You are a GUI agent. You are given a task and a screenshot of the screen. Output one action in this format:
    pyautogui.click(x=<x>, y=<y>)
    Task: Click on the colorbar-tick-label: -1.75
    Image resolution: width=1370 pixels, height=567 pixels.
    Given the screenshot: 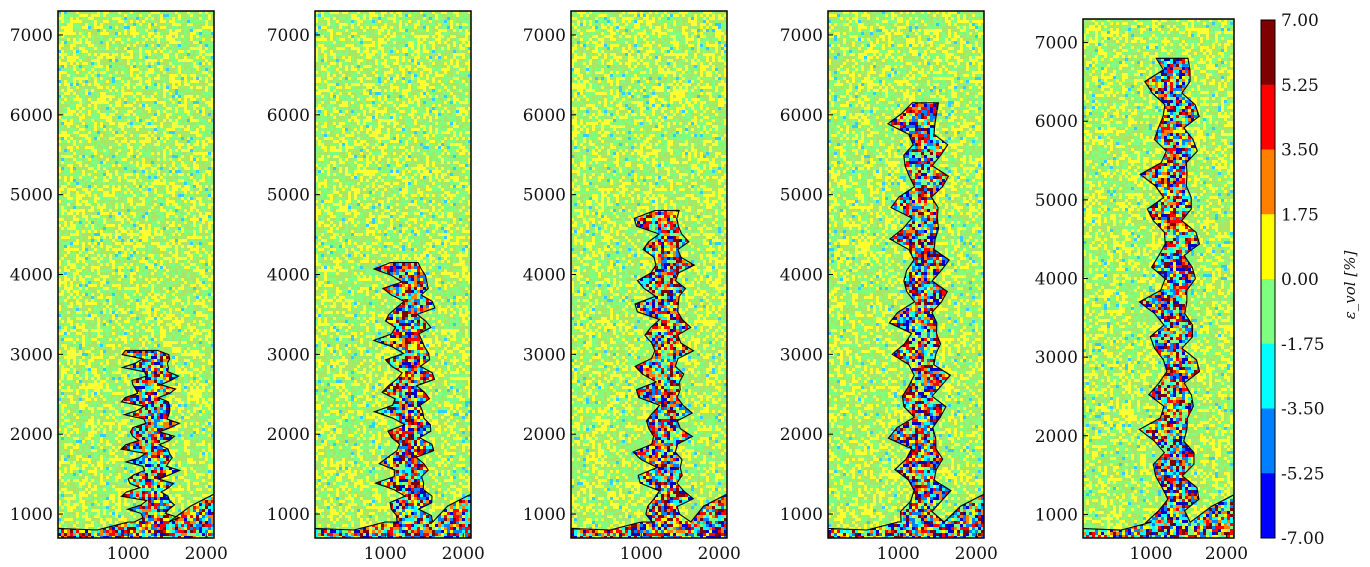 What is the action you would take?
    pyautogui.click(x=1303, y=345)
    